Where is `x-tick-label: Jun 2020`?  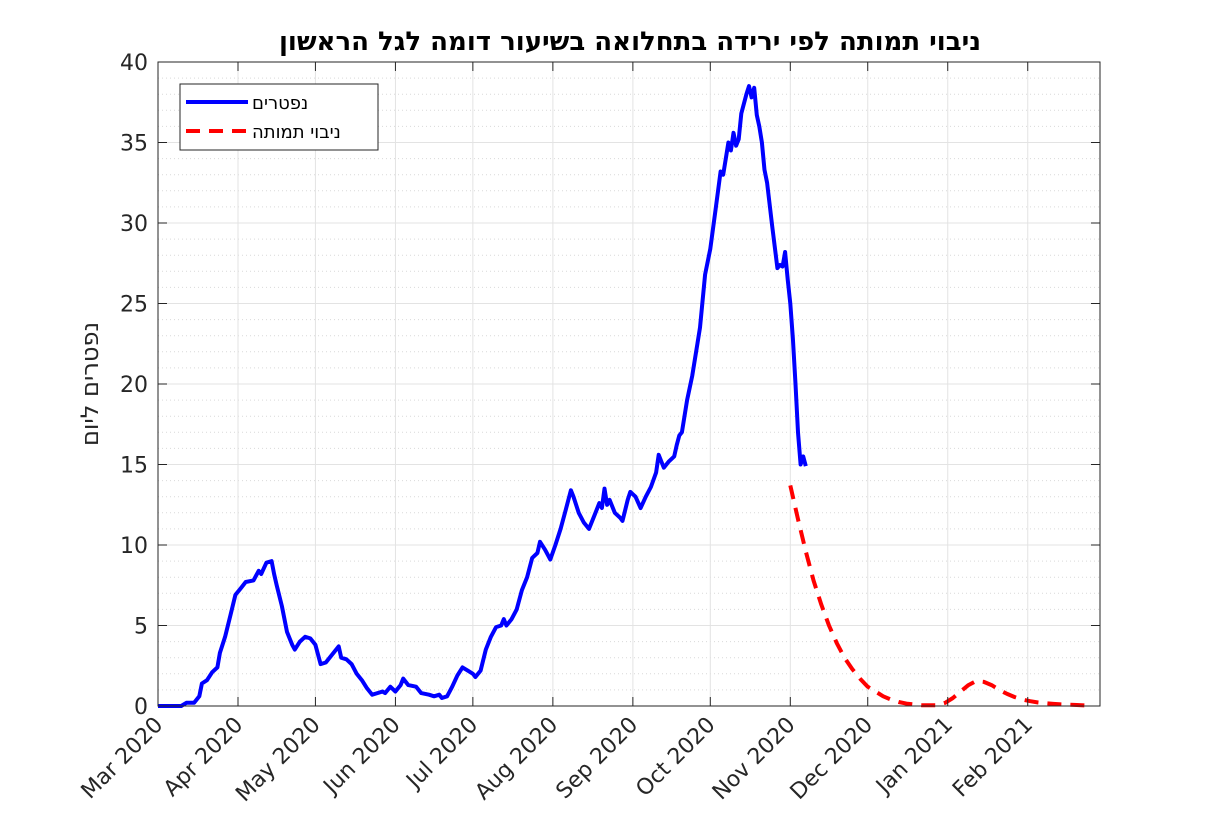
x-tick-label: Jun 2020 is located at coordinates (362, 757).